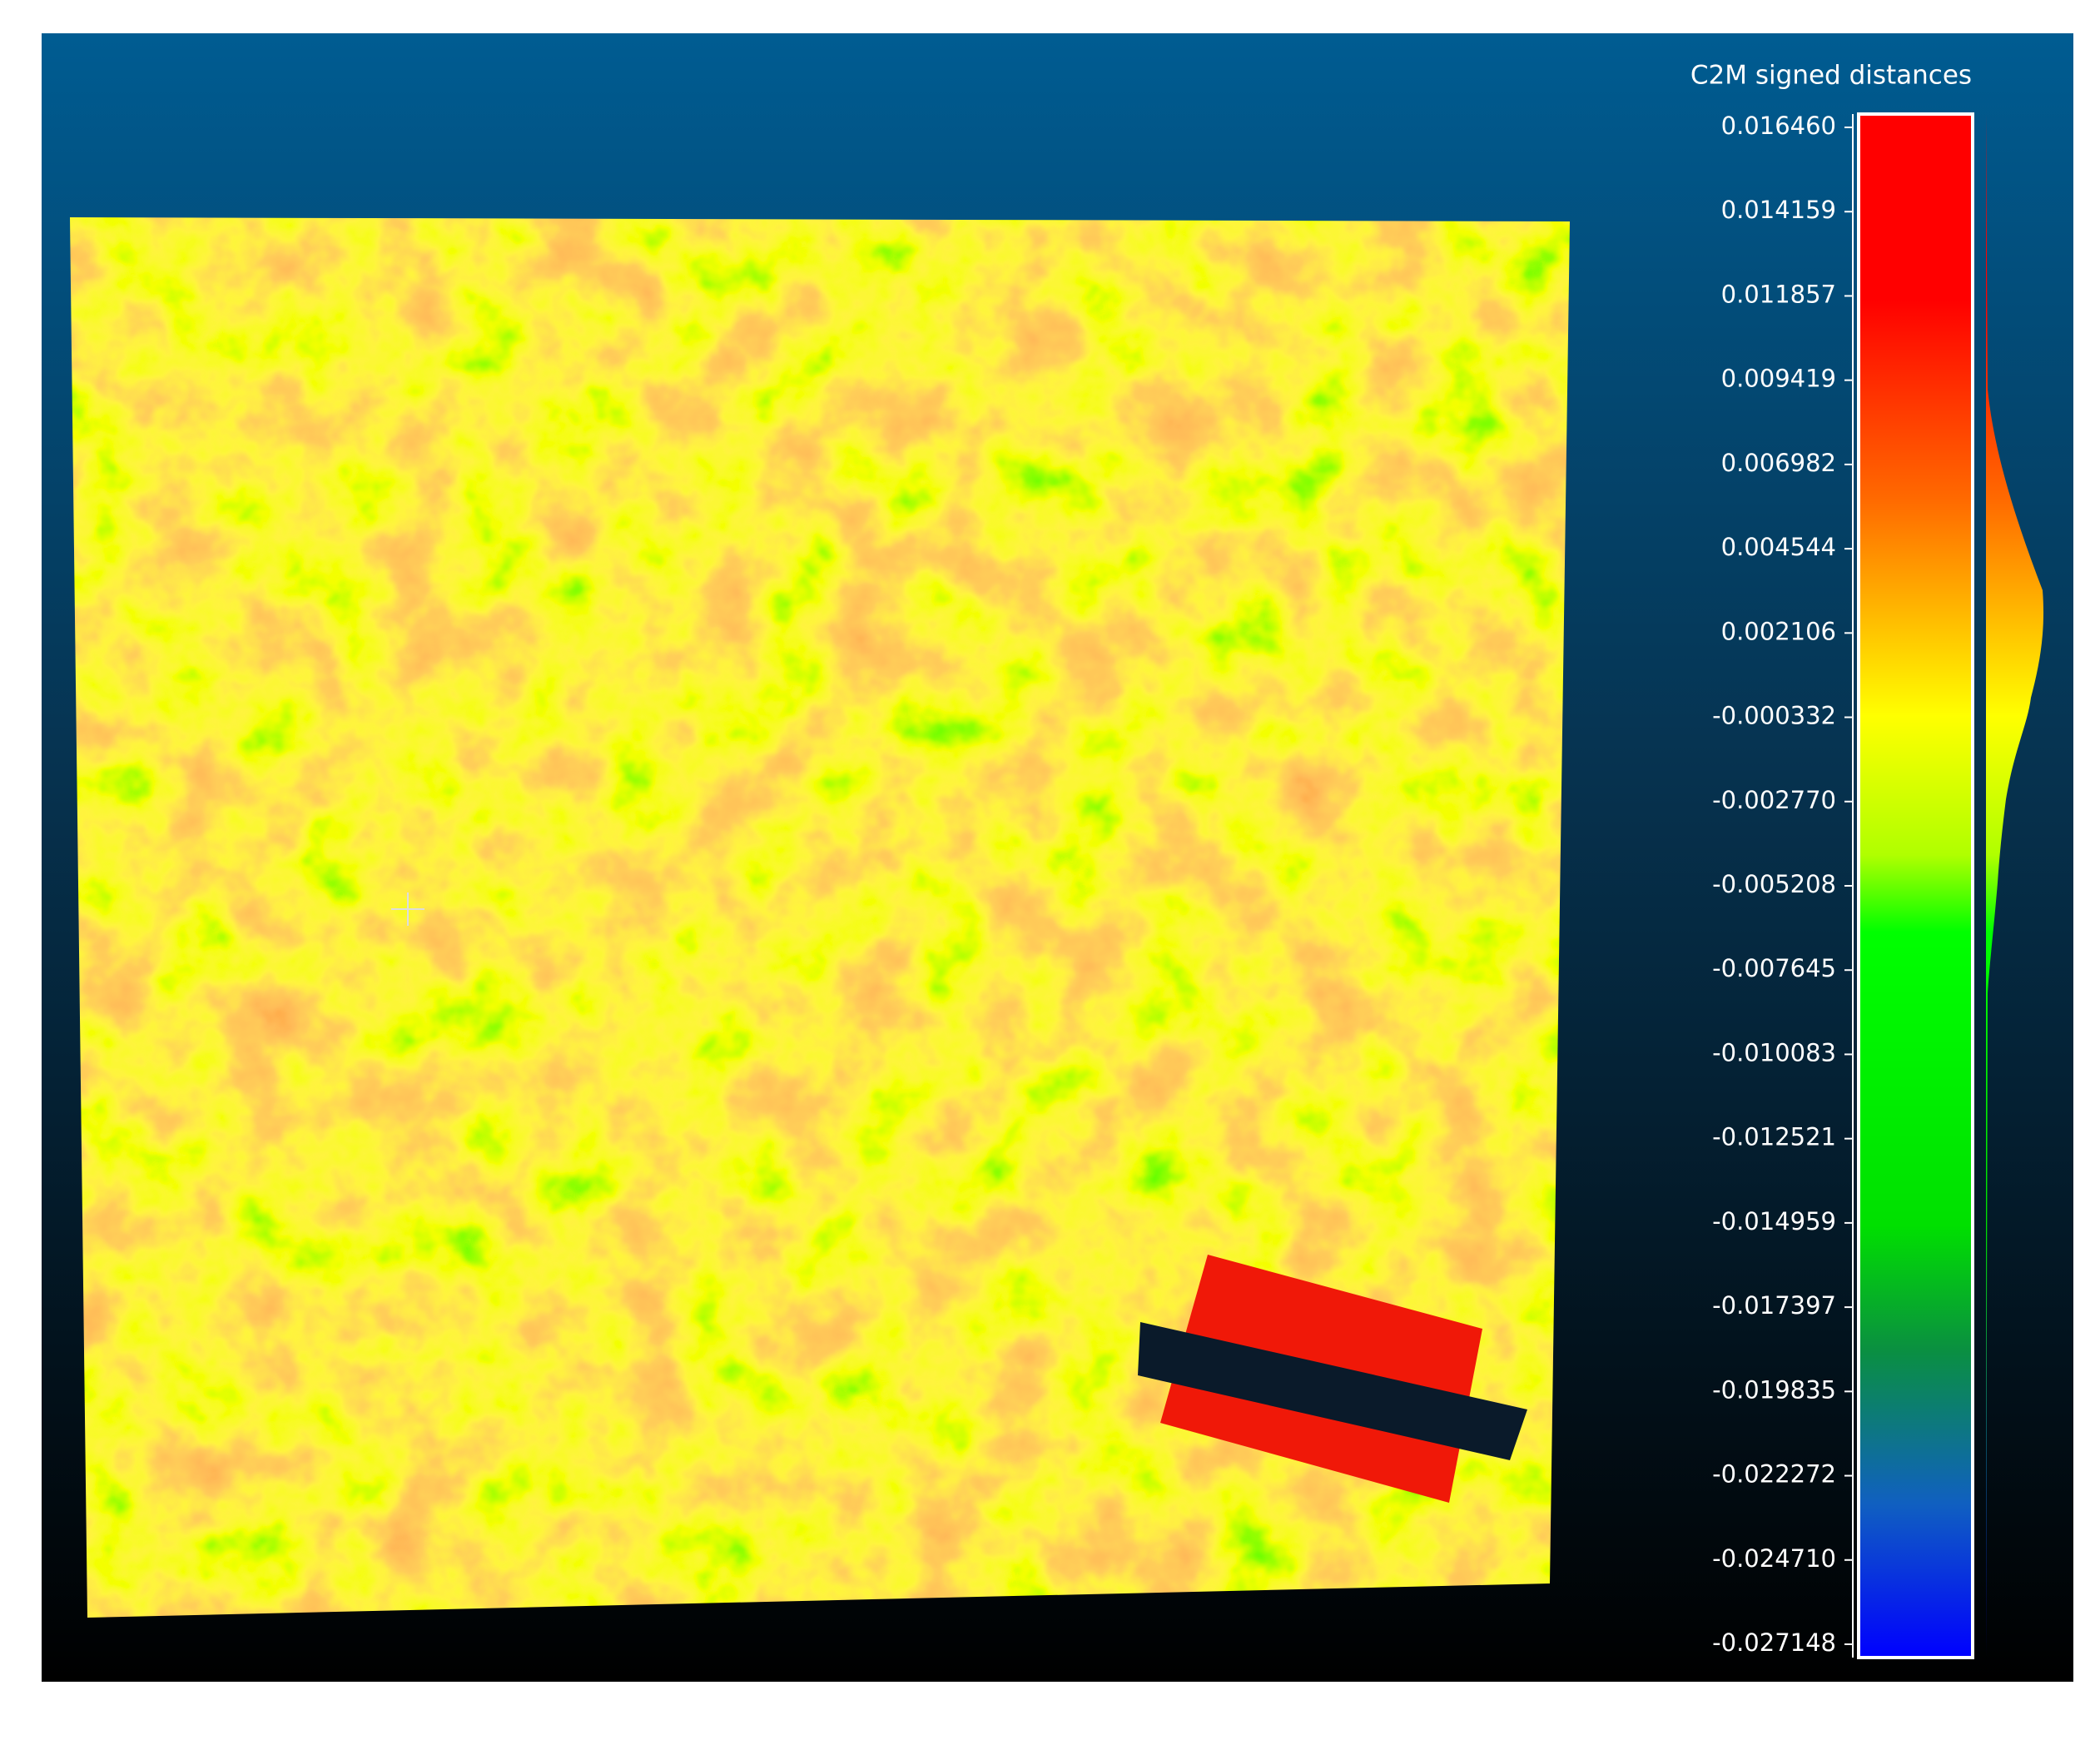 Image resolution: width=2100 pixels, height=1740 pixels. What do you see at coordinates (1774, 1389) in the screenshot?
I see `tick-label: -0.019835` at bounding box center [1774, 1389].